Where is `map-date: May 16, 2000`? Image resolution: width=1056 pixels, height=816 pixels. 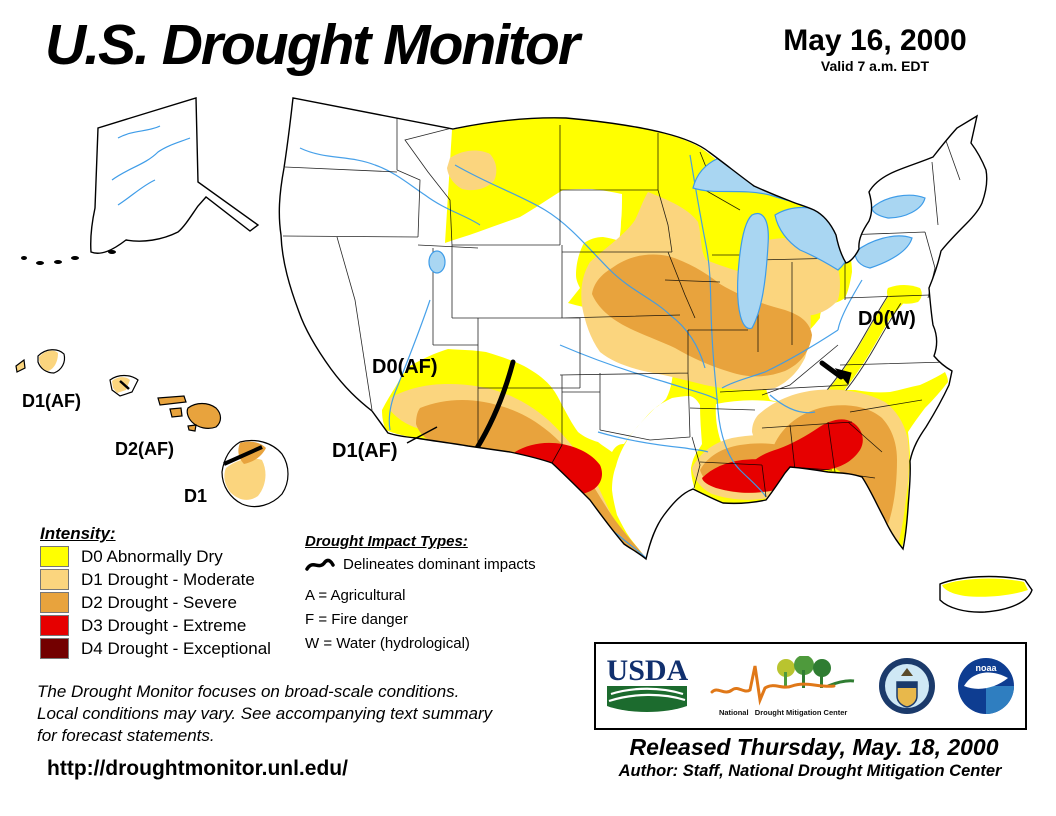
map-date: May 16, 2000 is located at coordinates (875, 40).